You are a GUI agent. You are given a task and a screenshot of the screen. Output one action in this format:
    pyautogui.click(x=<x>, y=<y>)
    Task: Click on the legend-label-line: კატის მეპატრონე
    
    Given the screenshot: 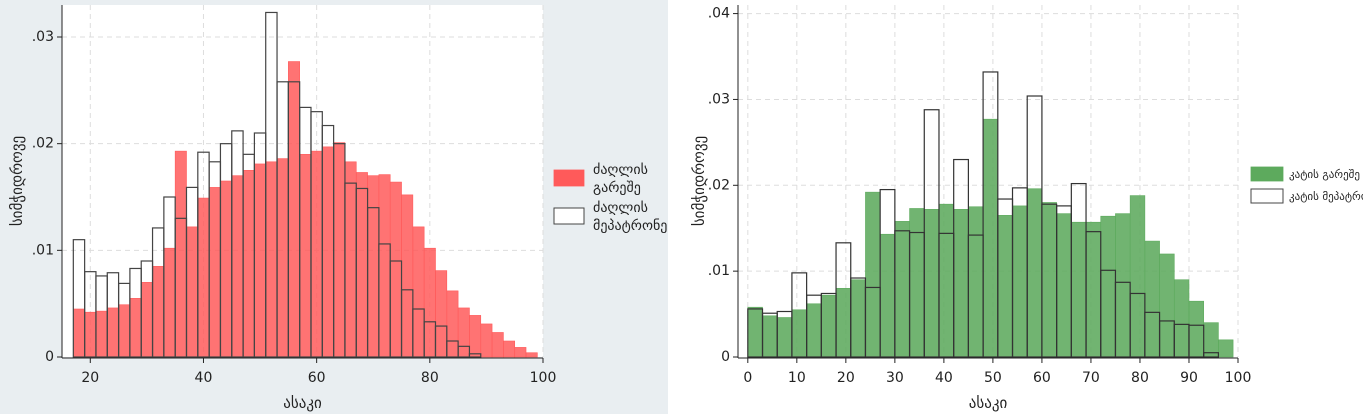 What is the action you would take?
    pyautogui.click(x=1326, y=196)
    